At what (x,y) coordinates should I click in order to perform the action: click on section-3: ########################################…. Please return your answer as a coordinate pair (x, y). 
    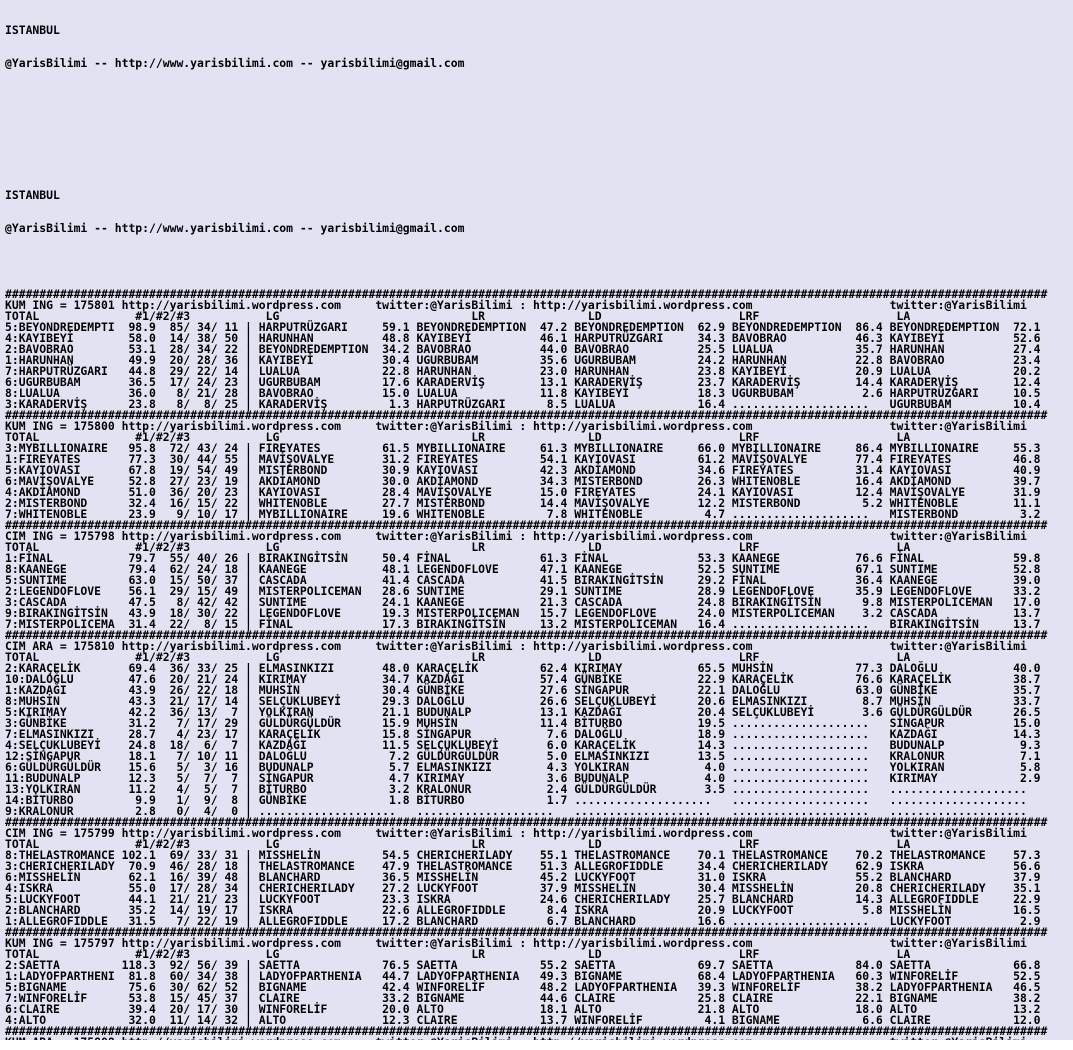
    Looking at the image, I should click on (539, 574).